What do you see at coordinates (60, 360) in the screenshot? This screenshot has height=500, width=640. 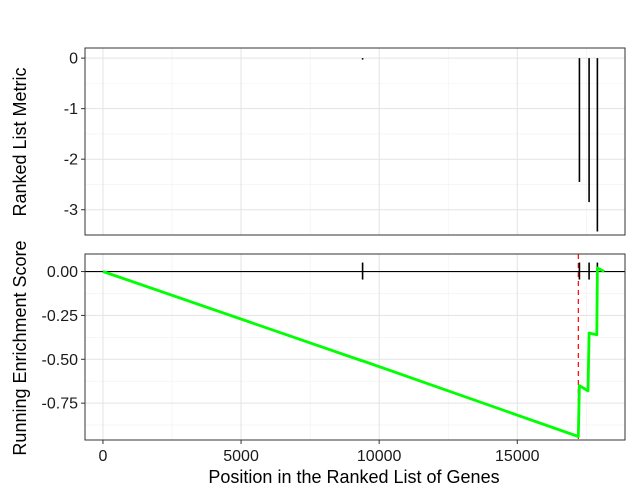 I see `y-tick-label: -0.50` at bounding box center [60, 360].